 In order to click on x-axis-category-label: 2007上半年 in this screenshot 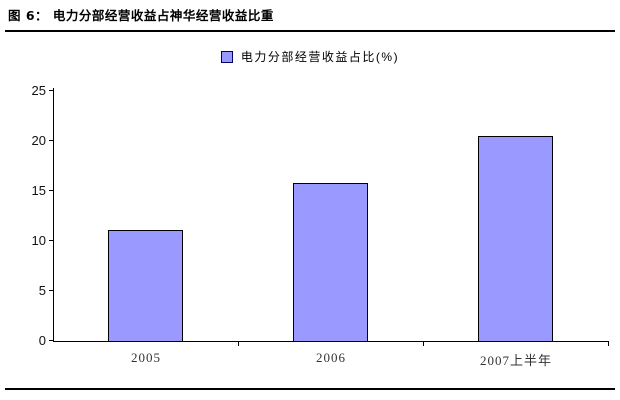, I will do `click(515, 360)`.